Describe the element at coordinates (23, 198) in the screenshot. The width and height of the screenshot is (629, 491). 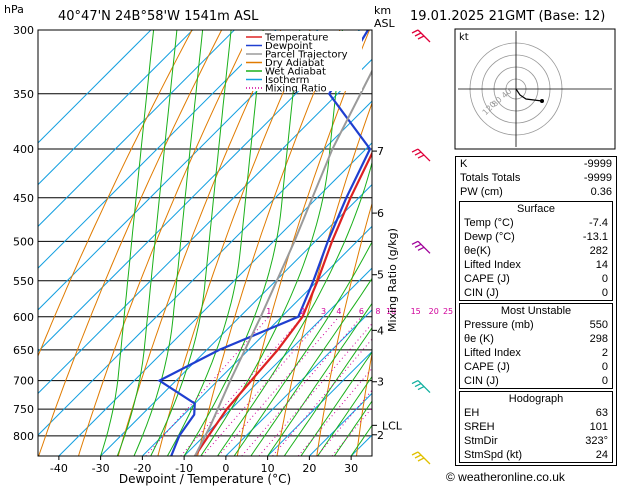
I see `pressure-tick-label: 450` at that location.